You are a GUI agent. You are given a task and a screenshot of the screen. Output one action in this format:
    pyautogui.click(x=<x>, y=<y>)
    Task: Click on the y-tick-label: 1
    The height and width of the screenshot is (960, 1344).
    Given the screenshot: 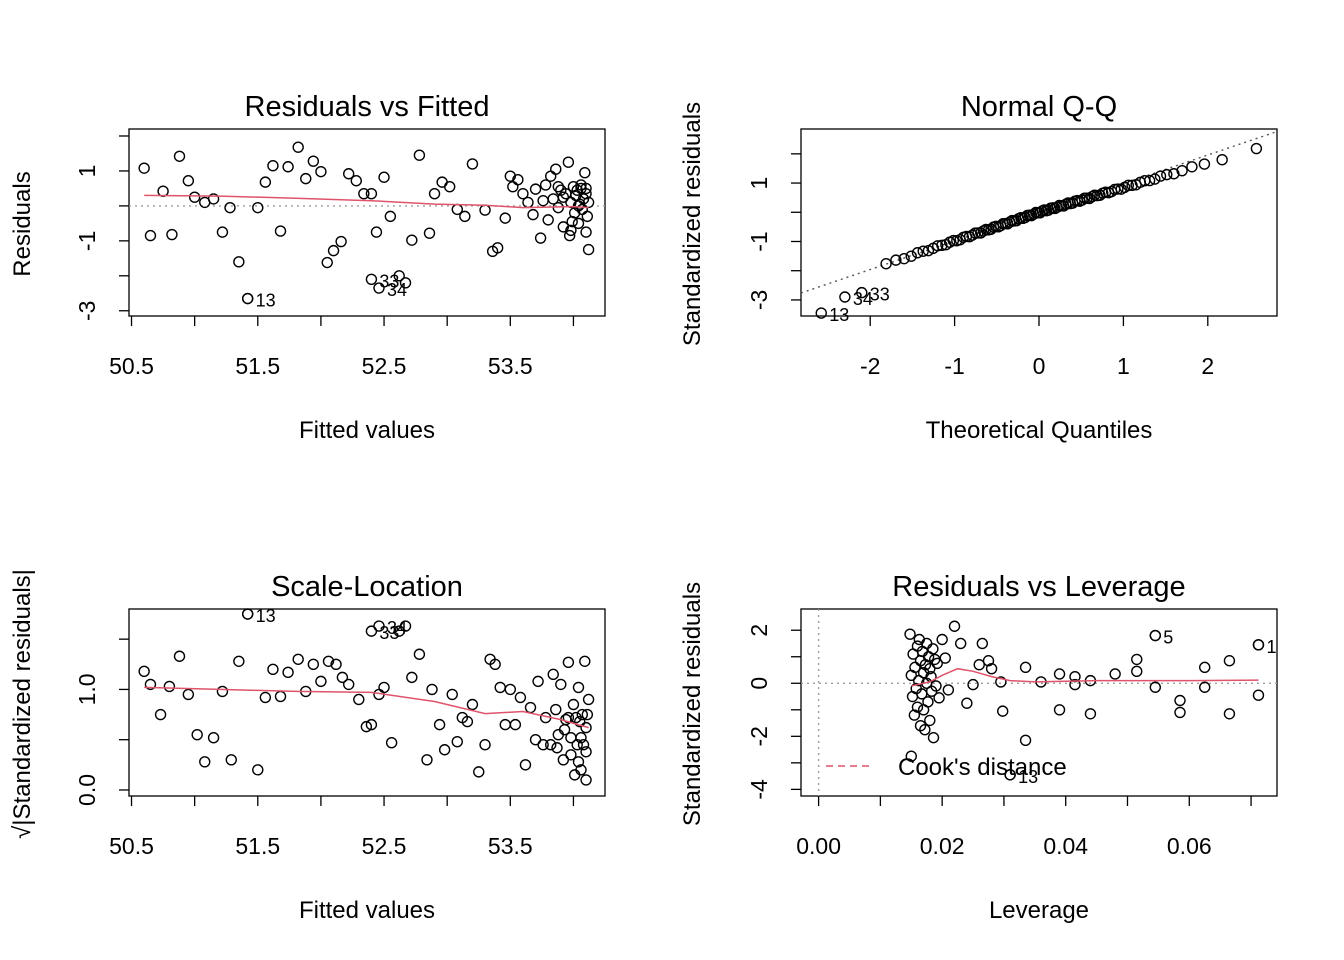 What is the action you would take?
    pyautogui.click(x=87, y=171)
    